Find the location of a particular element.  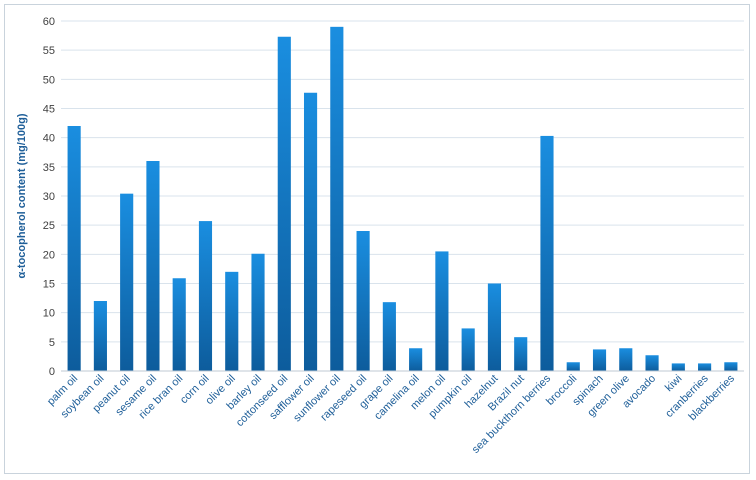

bar-melon-oil is located at coordinates (442, 311).